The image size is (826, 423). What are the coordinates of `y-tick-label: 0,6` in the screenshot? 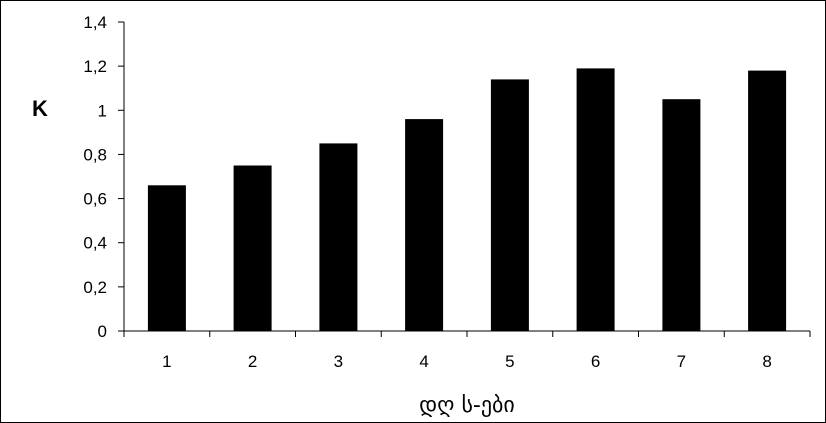 It's located at (95, 199).